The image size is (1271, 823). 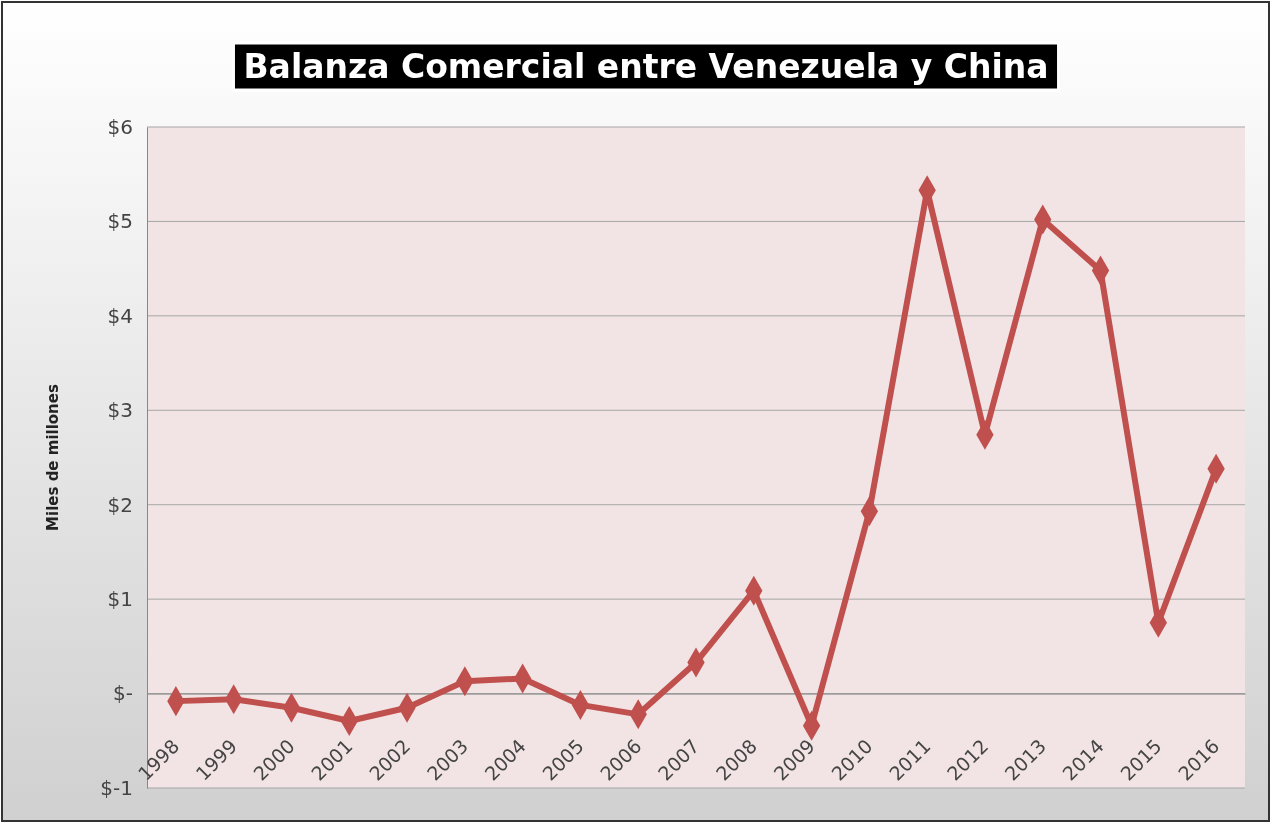 What do you see at coordinates (120, 410) in the screenshot?
I see `y-tick-label: $3` at bounding box center [120, 410].